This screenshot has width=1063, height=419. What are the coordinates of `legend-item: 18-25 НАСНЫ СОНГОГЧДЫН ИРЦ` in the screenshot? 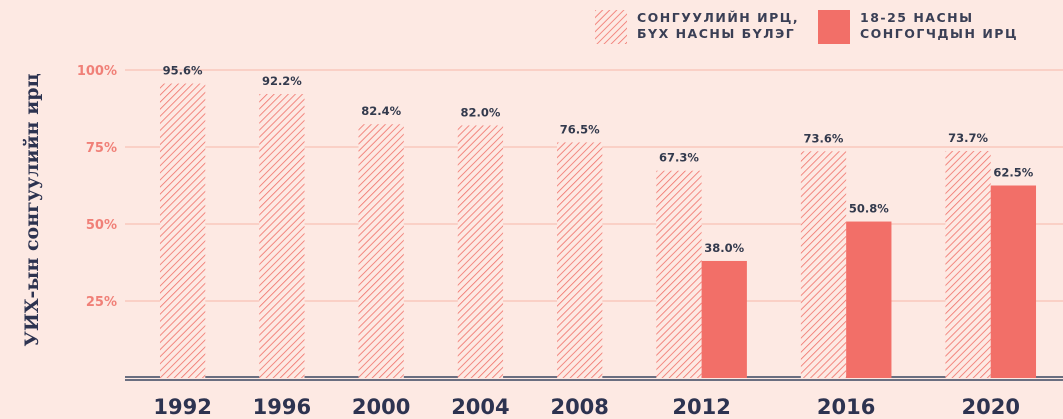 It's located at (918, 27).